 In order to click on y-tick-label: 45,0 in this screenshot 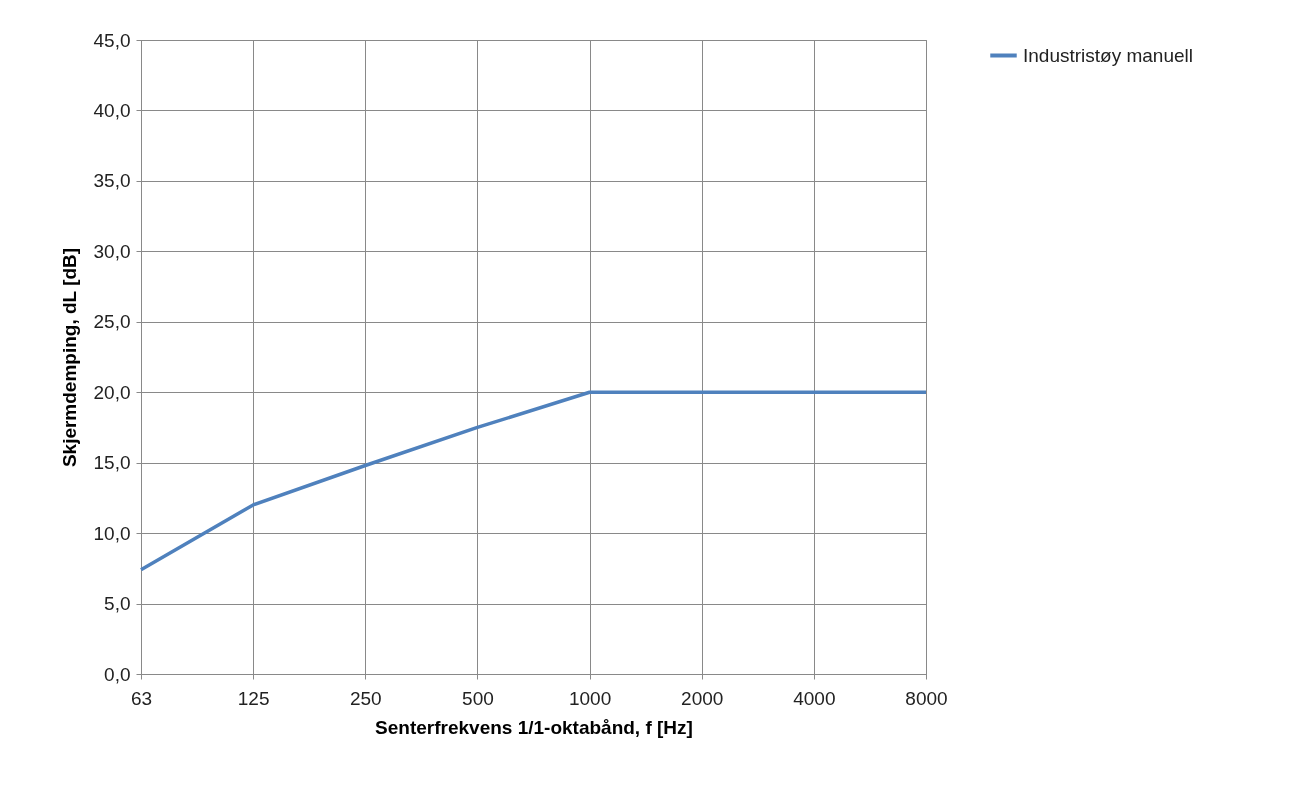, I will do `click(112, 40)`.